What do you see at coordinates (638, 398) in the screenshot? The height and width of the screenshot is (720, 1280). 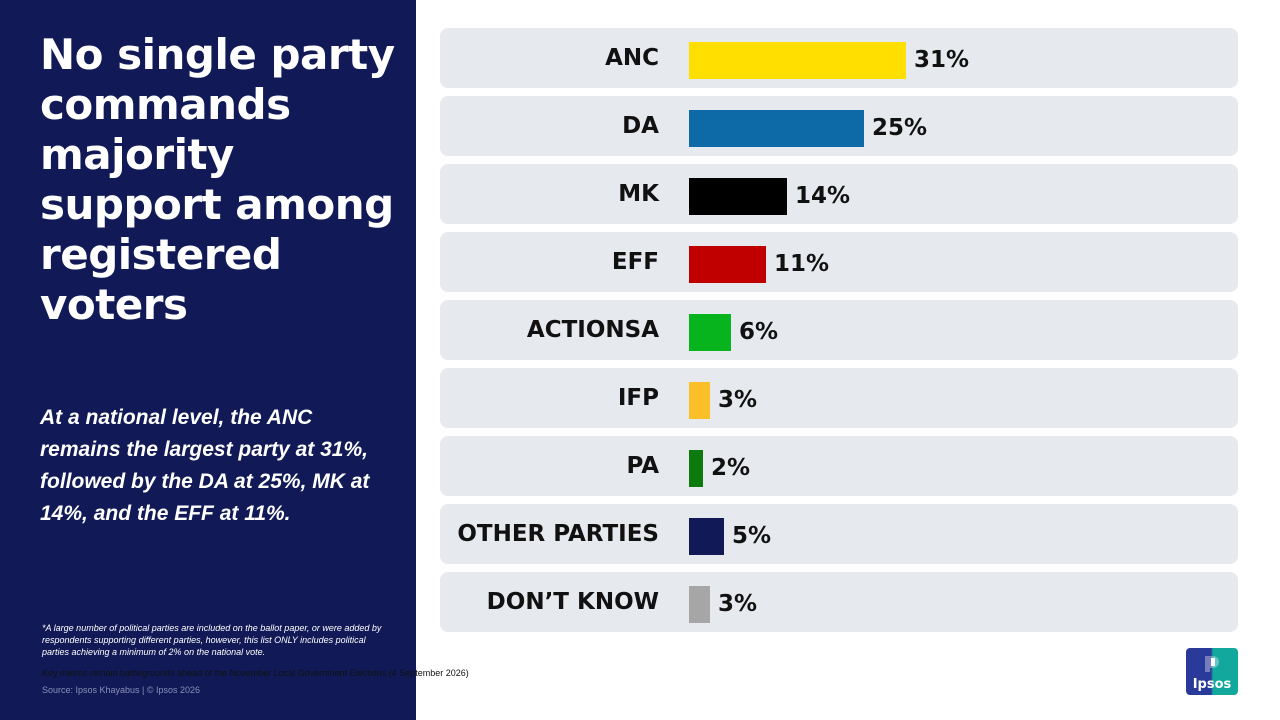 I see `category-label: IFP` at bounding box center [638, 398].